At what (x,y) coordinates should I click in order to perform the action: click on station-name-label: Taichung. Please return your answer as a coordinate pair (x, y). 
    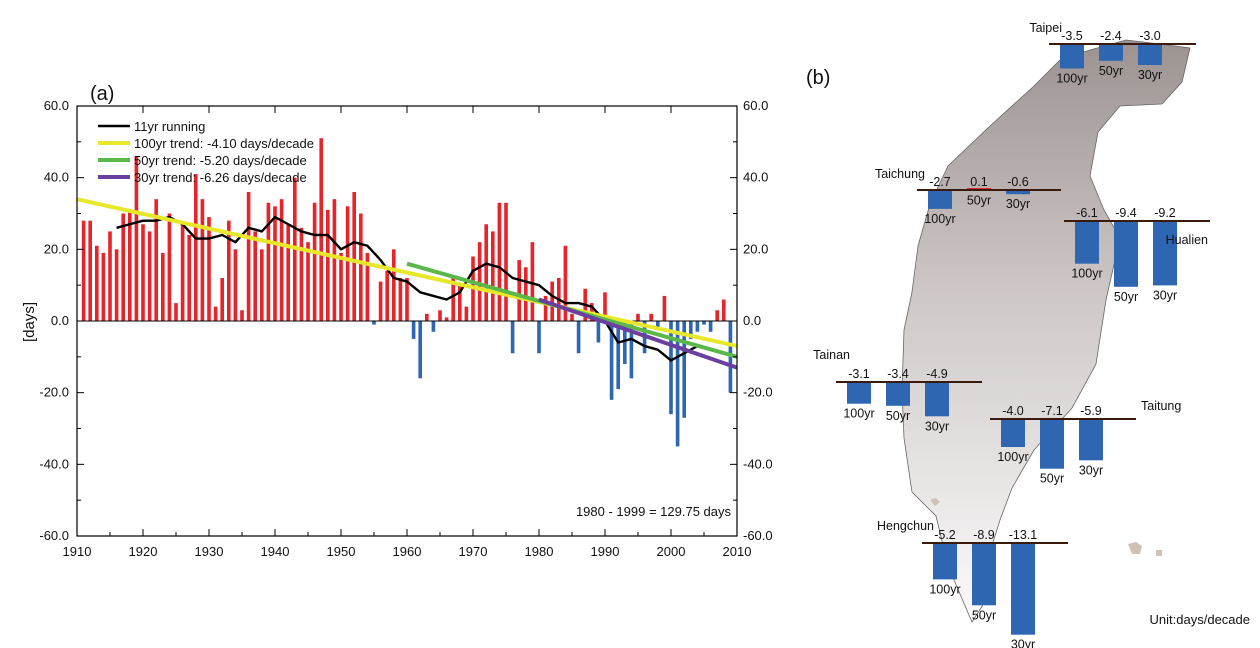
    Looking at the image, I should click on (900, 174).